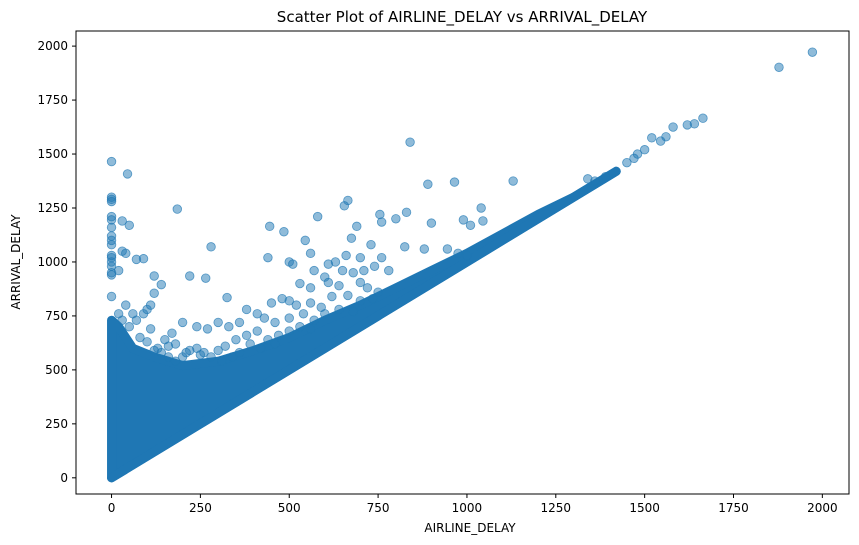  I want to click on x-tick-label: 0, so click(112, 508).